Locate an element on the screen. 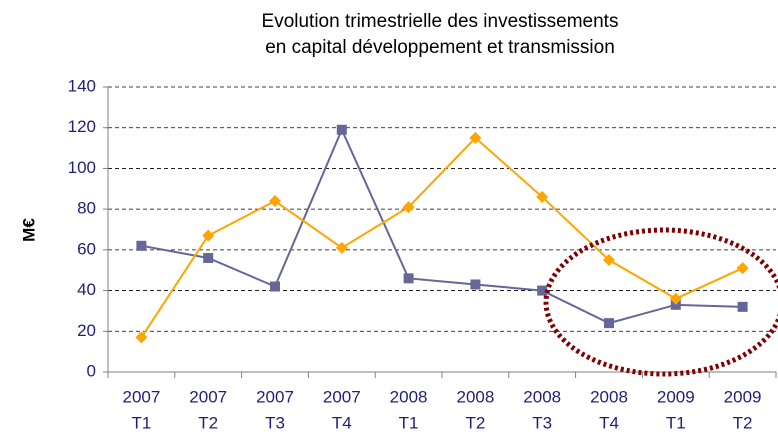 The width and height of the screenshot is (778, 445). highlight-ellipse is located at coordinates (660, 302).